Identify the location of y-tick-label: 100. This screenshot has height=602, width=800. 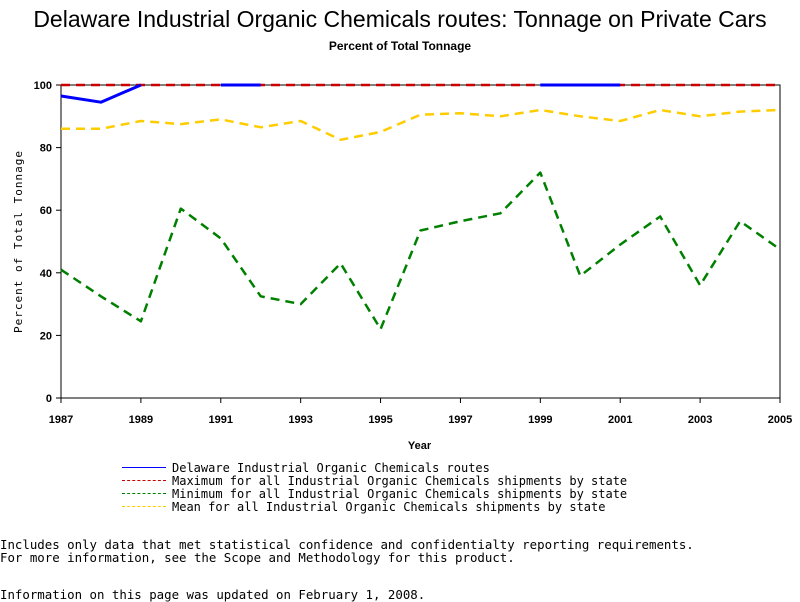
(43, 86).